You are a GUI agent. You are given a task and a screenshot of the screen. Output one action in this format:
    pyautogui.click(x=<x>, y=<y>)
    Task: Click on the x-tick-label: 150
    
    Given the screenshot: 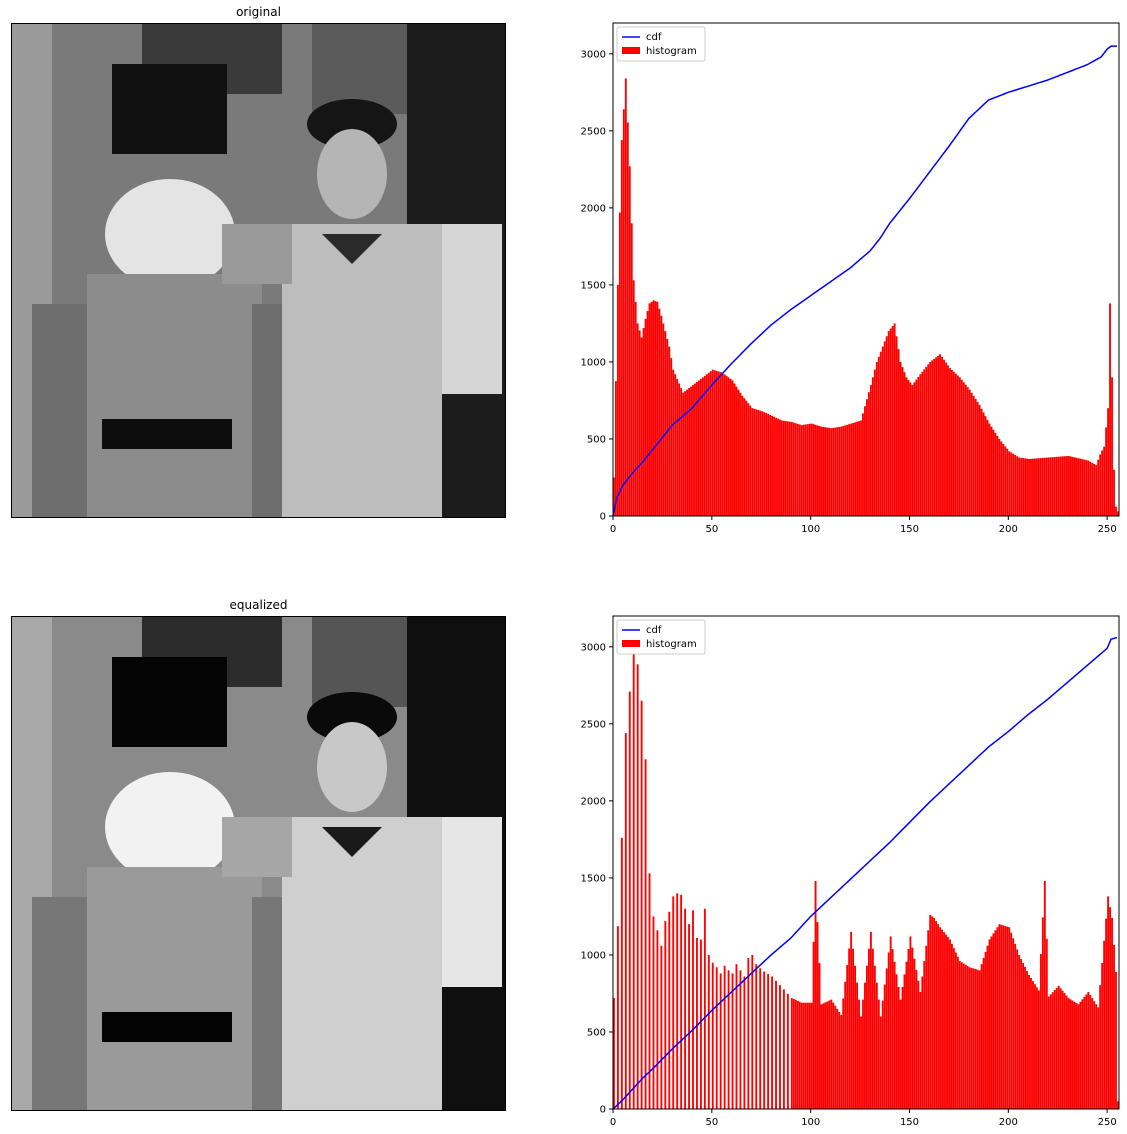 What is the action you would take?
    pyautogui.click(x=909, y=529)
    